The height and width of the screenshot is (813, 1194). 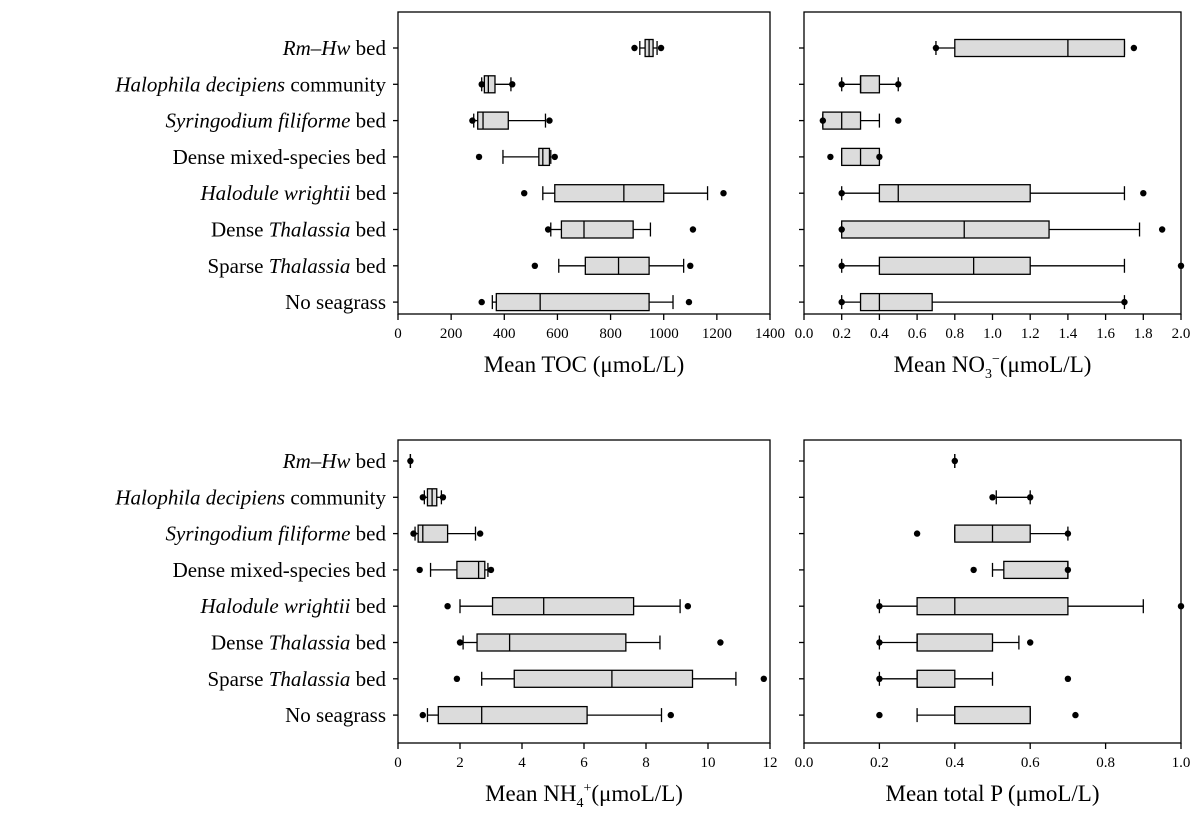 I want to click on x-axis-title-mu: μ, so click(x=1014, y=364).